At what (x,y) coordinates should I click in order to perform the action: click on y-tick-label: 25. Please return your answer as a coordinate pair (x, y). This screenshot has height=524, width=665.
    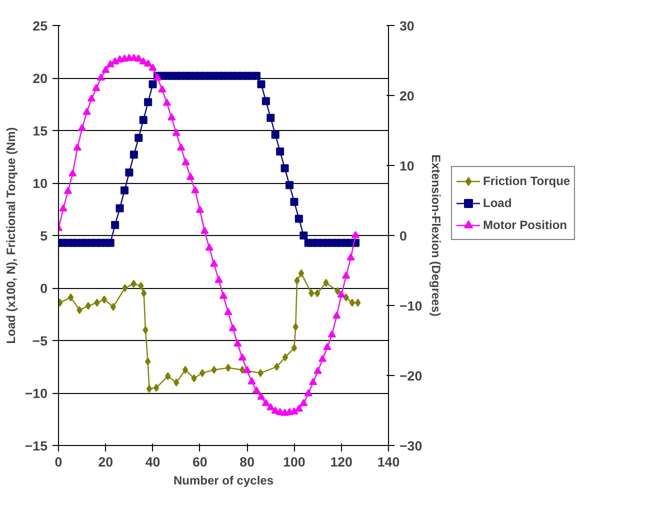
    Looking at the image, I should click on (40, 26).